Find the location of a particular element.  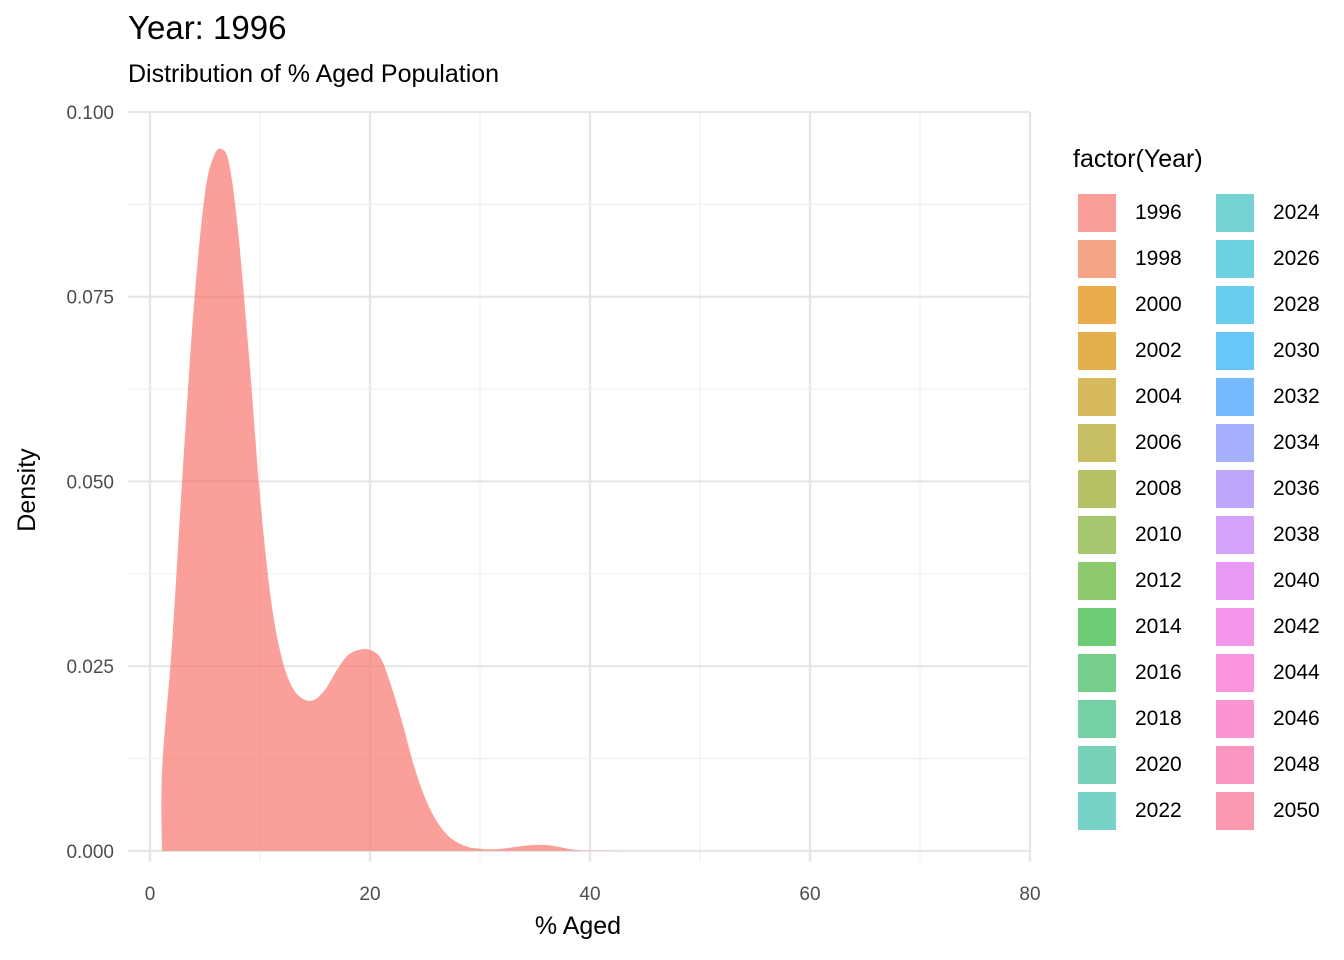

legend-item-2018: 2018 is located at coordinates (1142, 719).